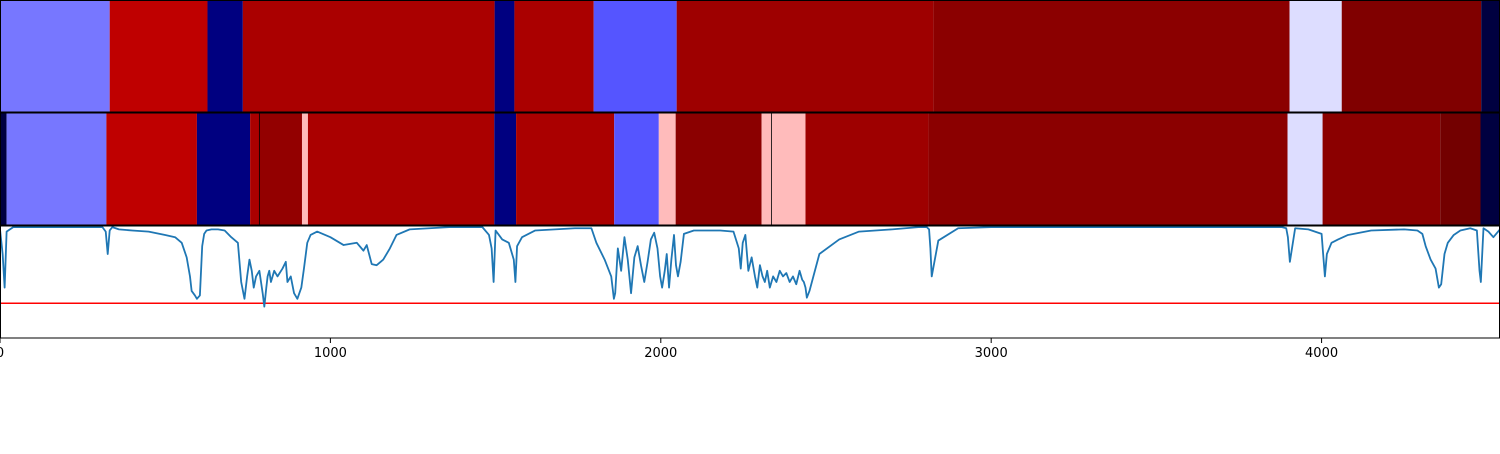 The image size is (1500, 454). I want to click on x-tick-label-3: 3000, so click(991, 353).